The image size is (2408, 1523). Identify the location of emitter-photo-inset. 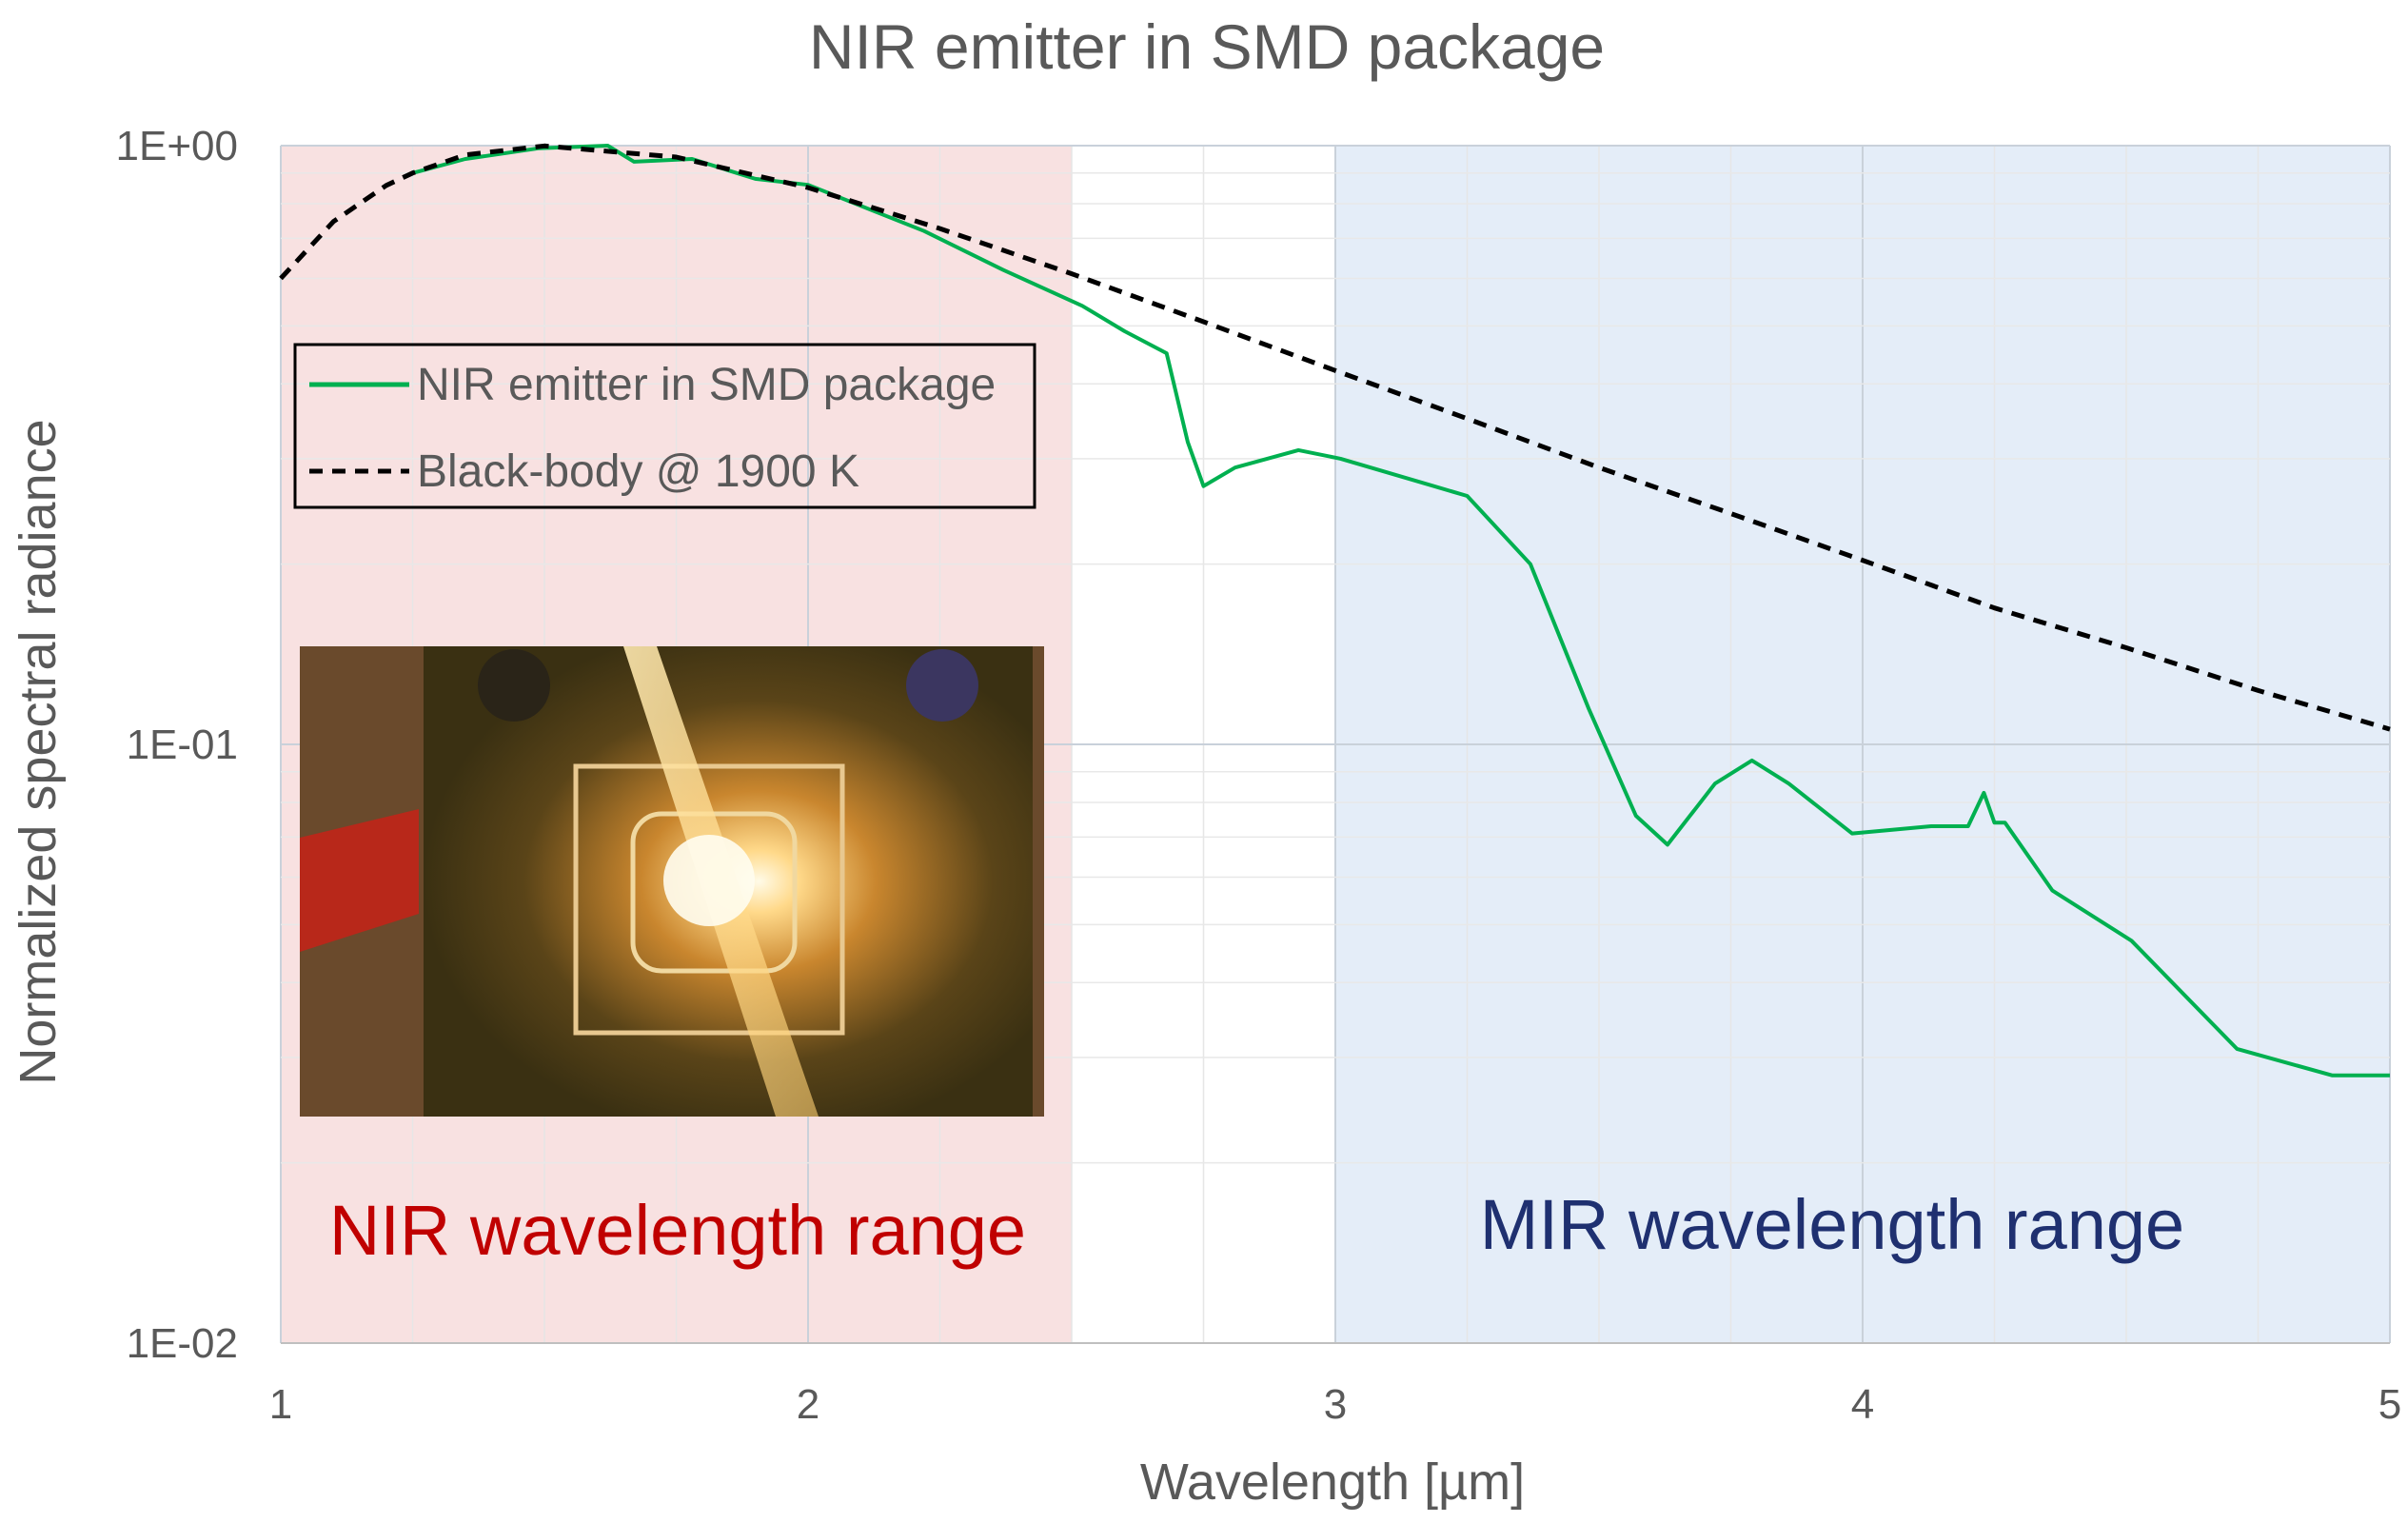
(672, 882).